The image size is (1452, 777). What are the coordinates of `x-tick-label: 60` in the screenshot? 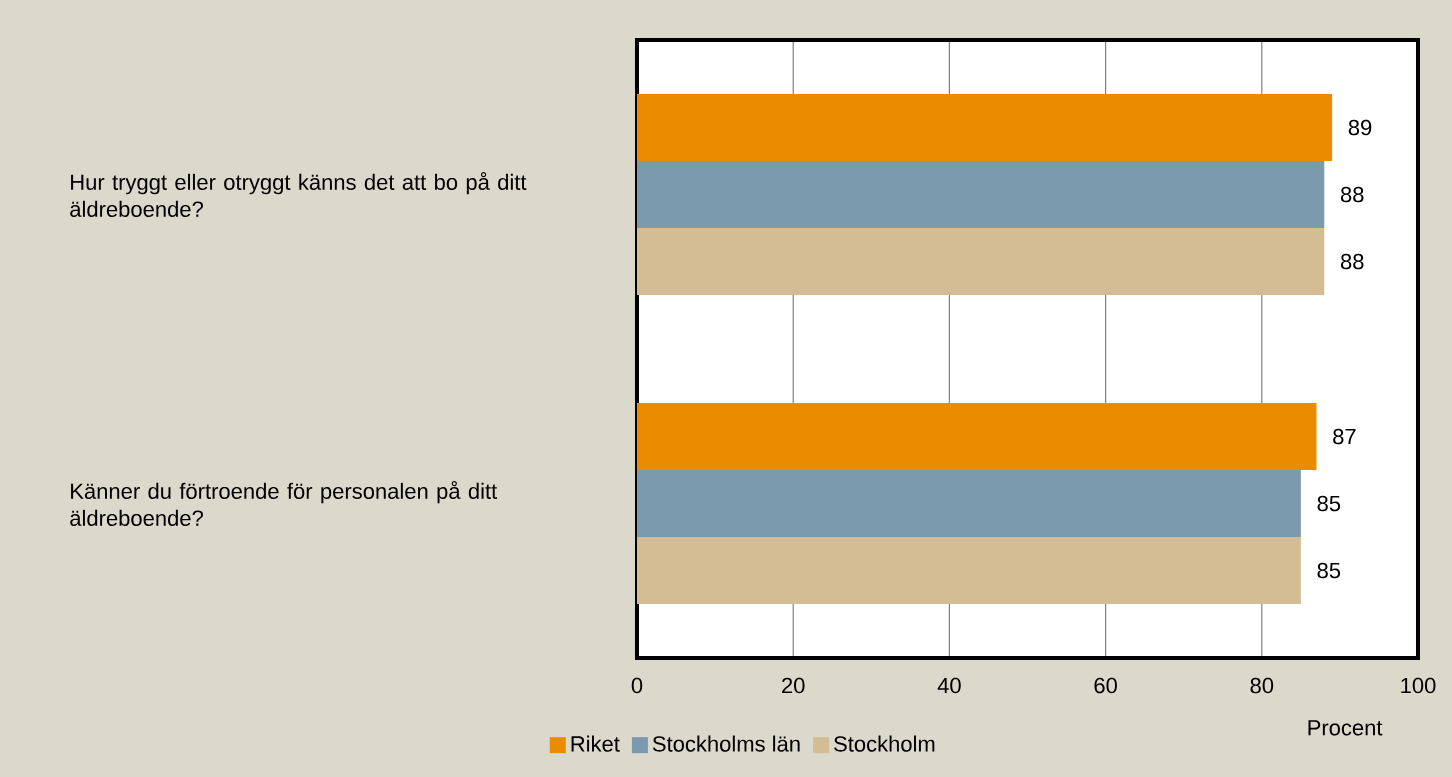 It's located at (1105, 685).